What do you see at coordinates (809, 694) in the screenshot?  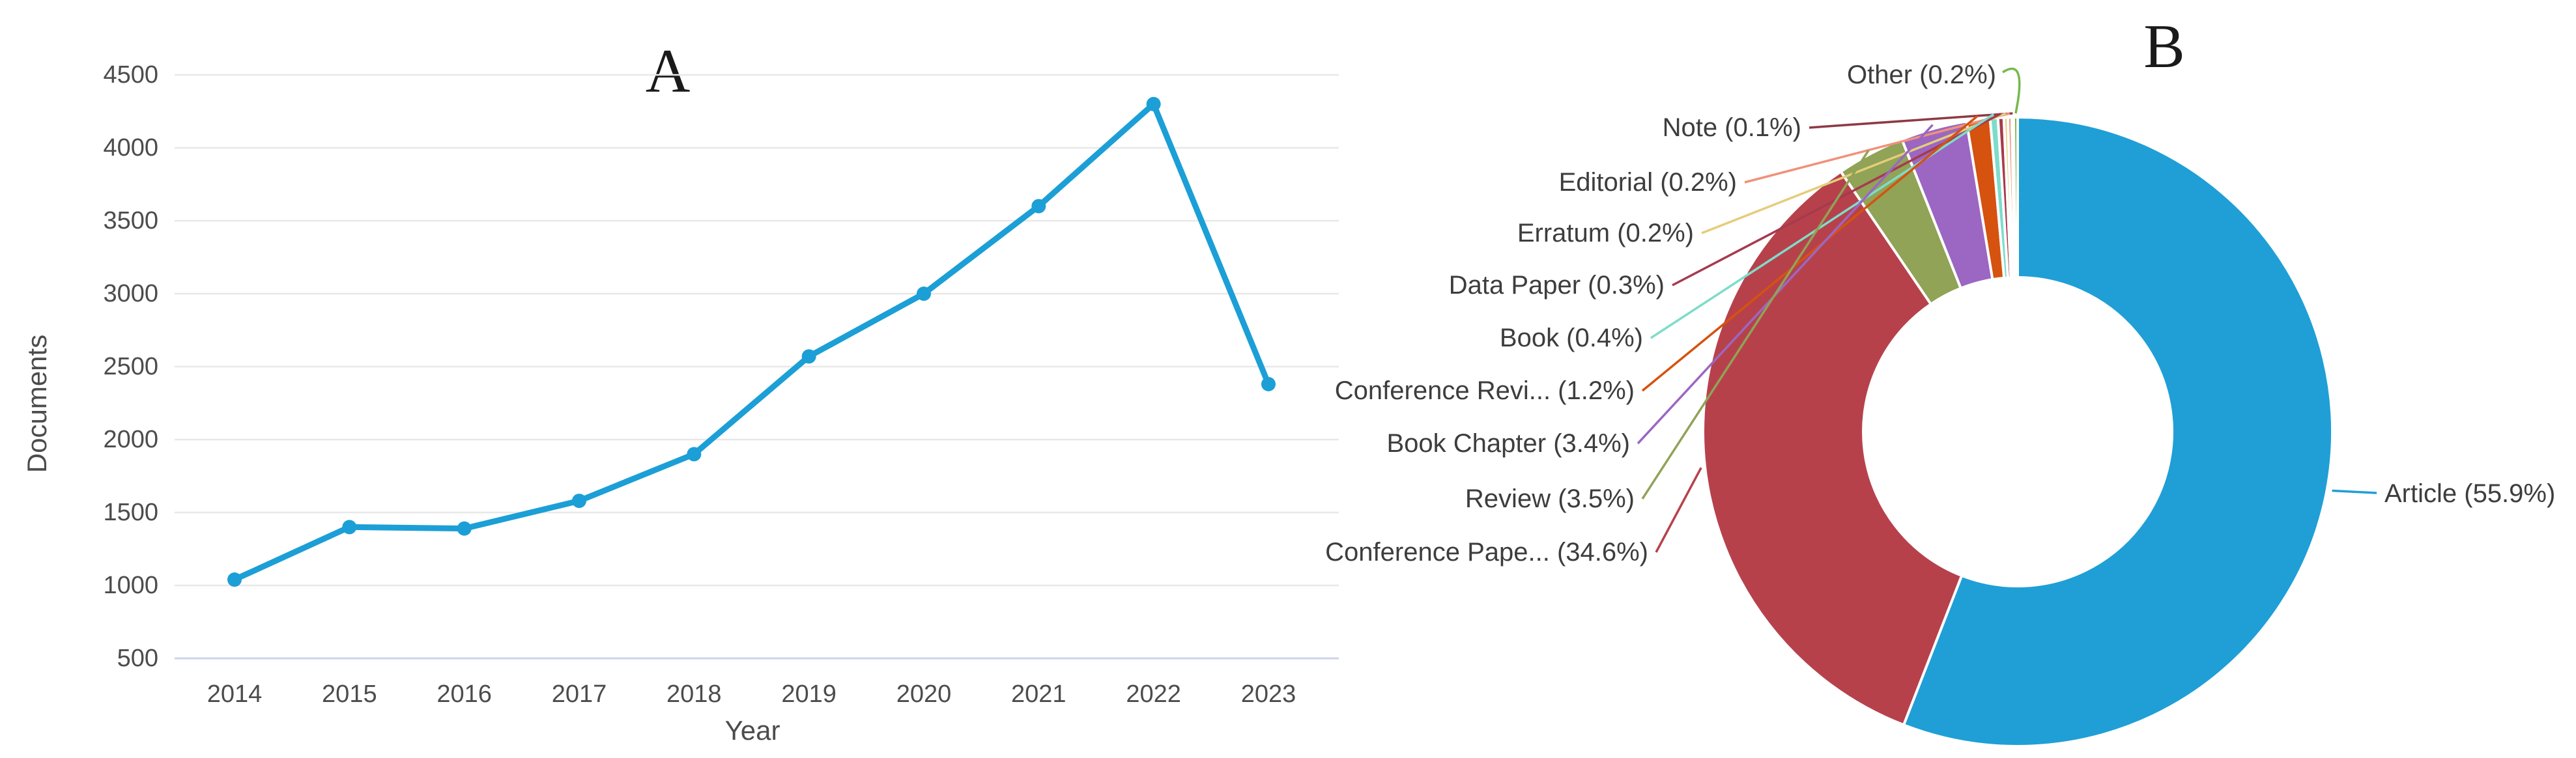 I see `x-tick-label: 2019` at bounding box center [809, 694].